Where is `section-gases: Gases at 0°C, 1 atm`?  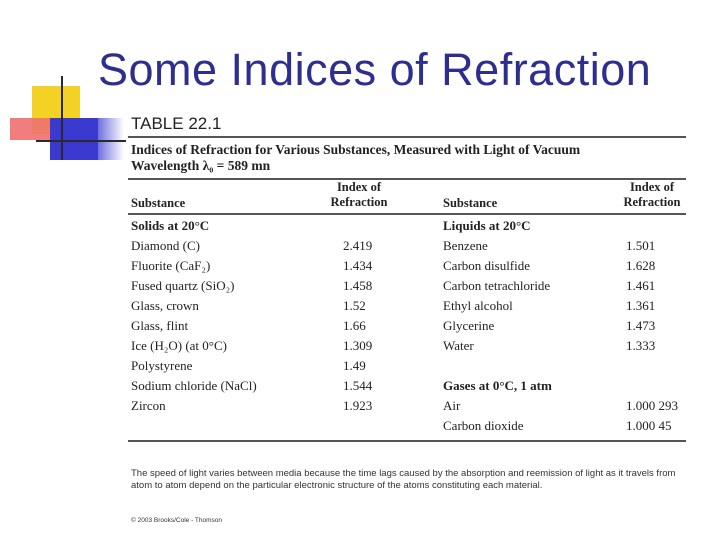
section-gases: Gases at 0°C, 1 atm is located at coordinates (497, 385).